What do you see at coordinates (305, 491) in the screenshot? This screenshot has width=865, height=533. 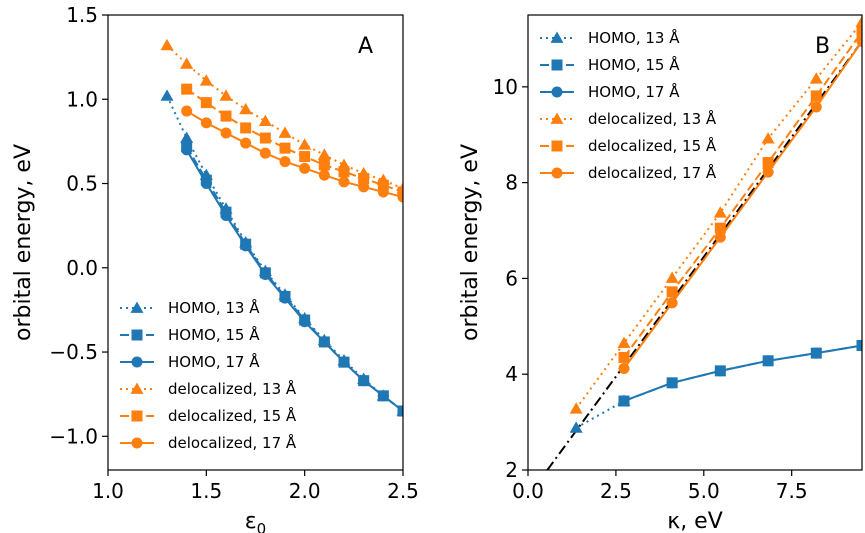 I see `x-tick-label: 2.0` at bounding box center [305, 491].